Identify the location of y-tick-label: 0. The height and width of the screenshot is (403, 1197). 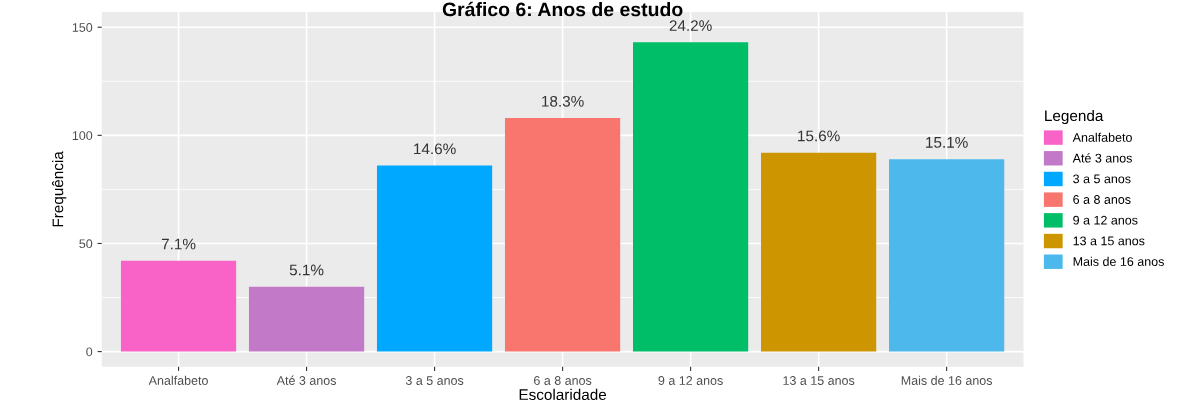
(89, 352).